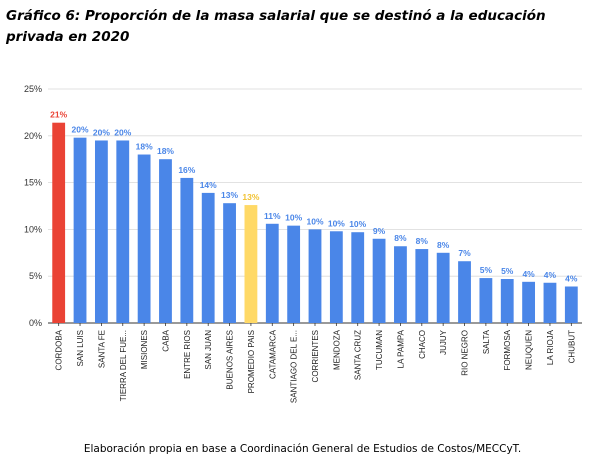 Image resolution: width=605 pixels, height=474 pixels. I want to click on x-tick-label: CORRIENTES, so click(315, 356).